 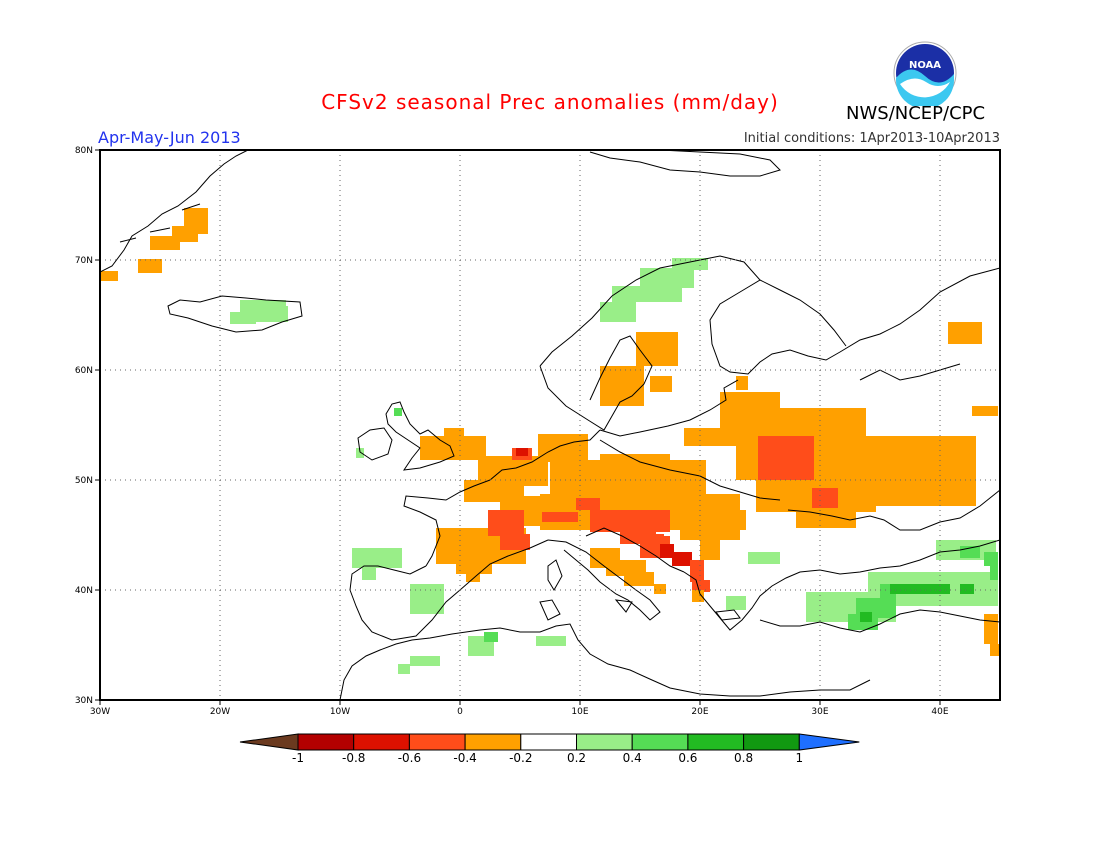 I want to click on initial-conditions-label: Initial conditions: 1Apr2013-10Apr2013, so click(x=871, y=138).